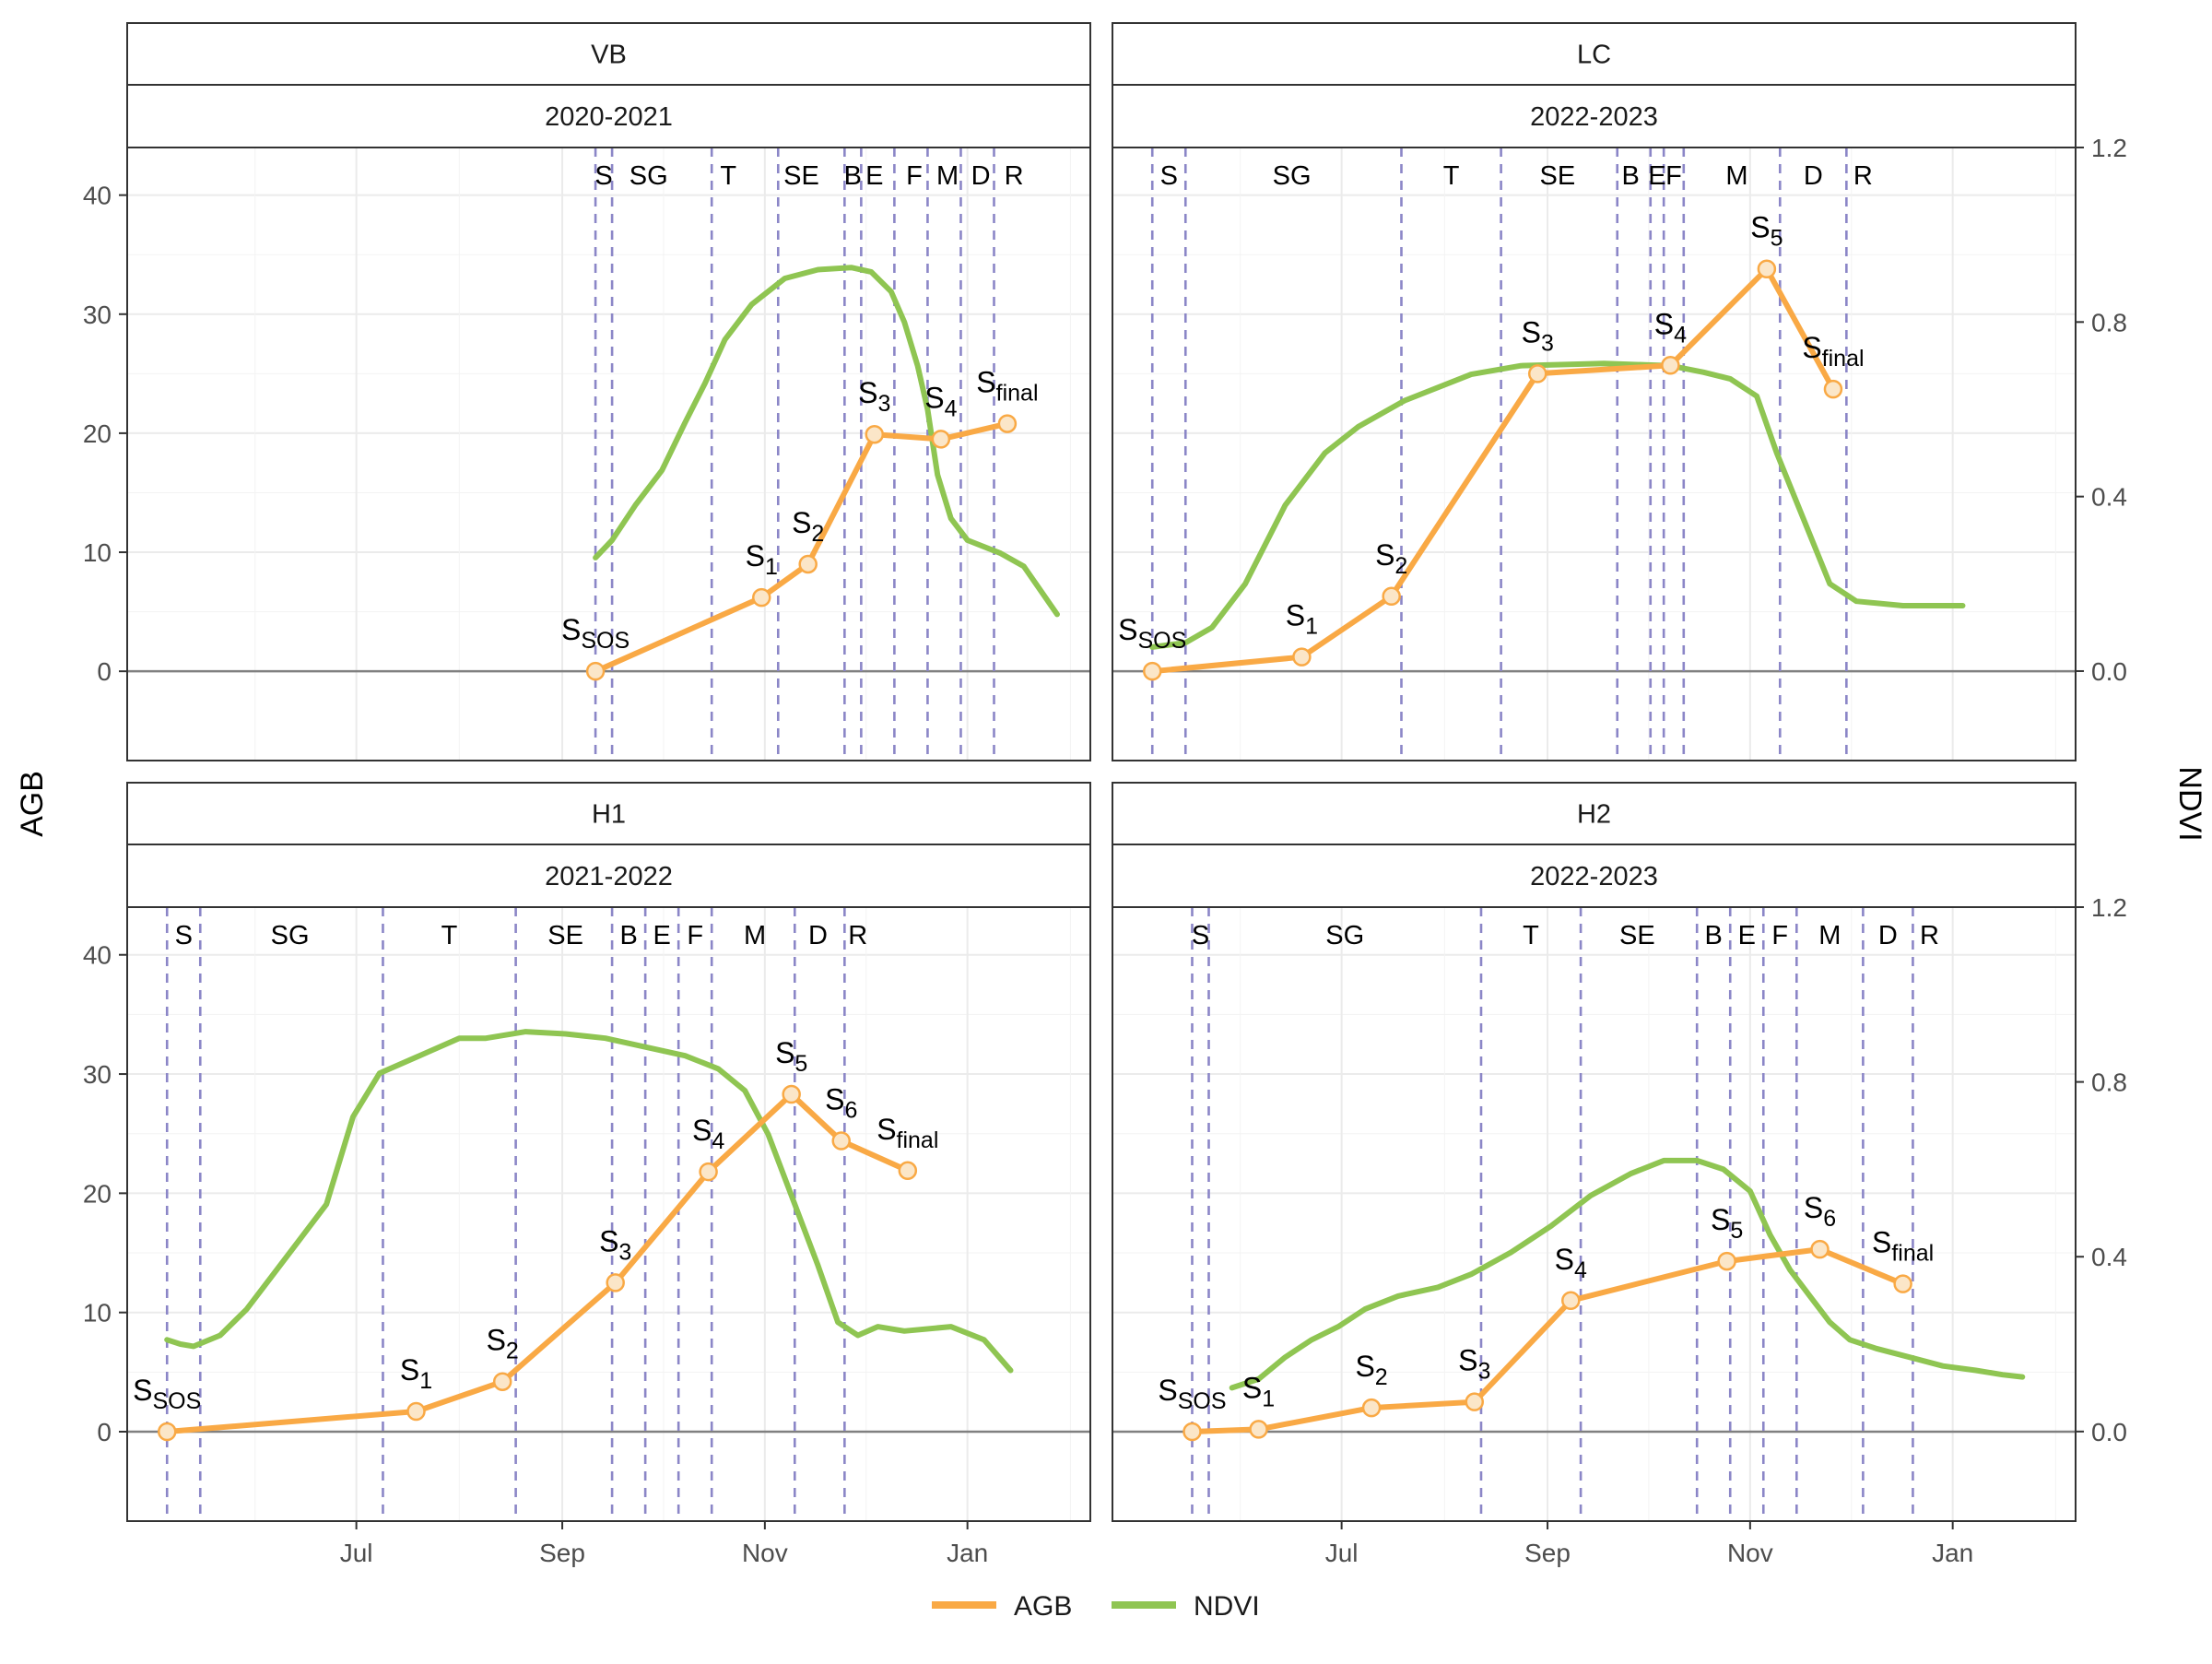  Describe the element at coordinates (2109, 1257) in the screenshot. I see `y-tick-label-right: 0.4` at that location.